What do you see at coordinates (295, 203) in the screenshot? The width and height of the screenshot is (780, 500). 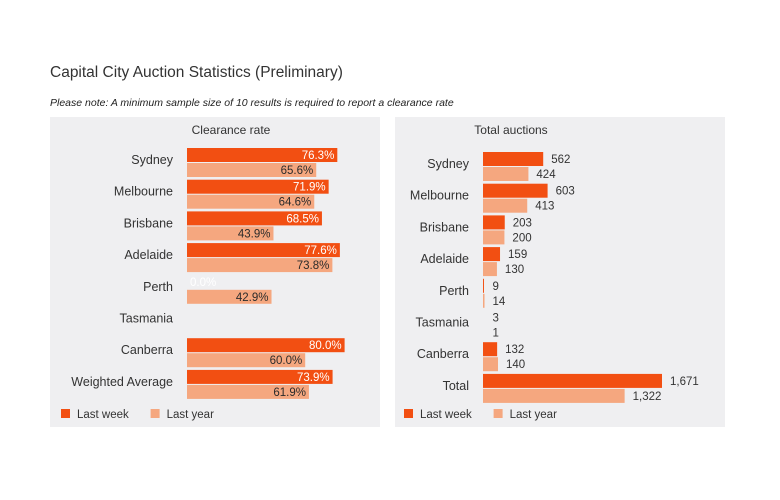 I see `data-label: 64.6%` at bounding box center [295, 203].